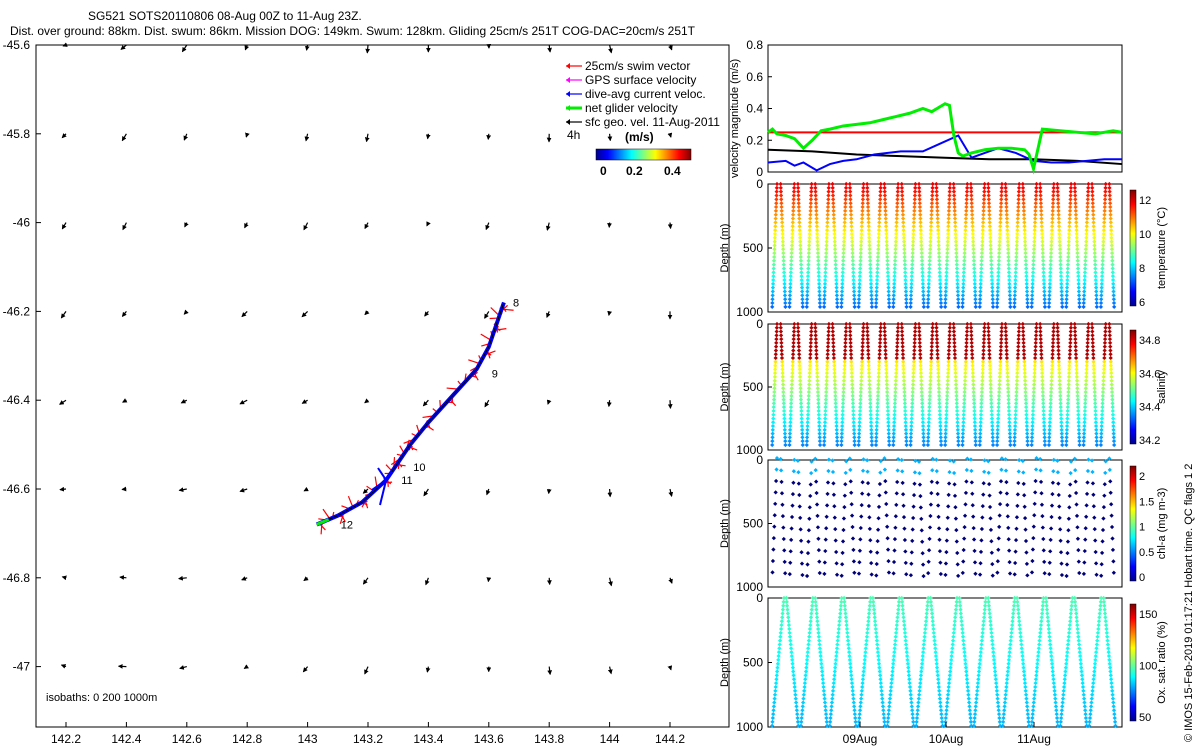  I want to click on velocity-y-ticks: 00.20.40.60.8, so click(759, 108).